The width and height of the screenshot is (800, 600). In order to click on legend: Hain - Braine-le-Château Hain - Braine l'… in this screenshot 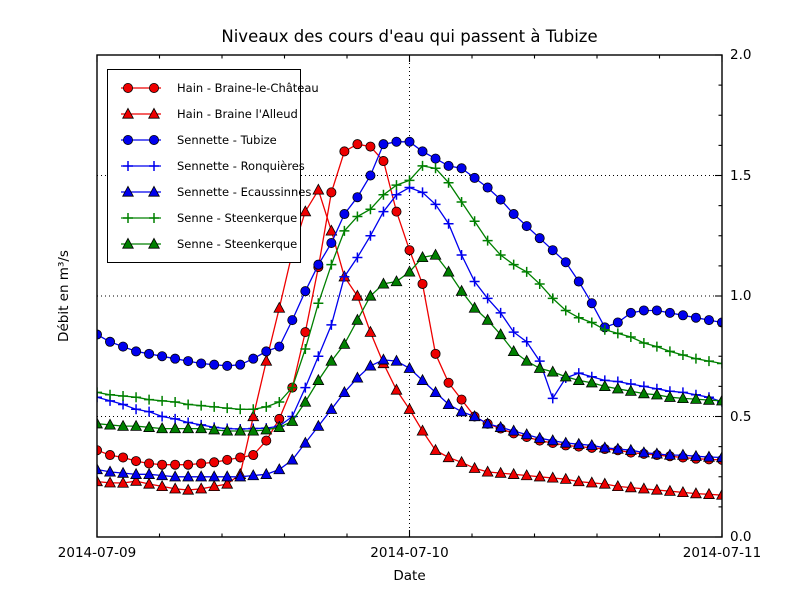, I will do `click(213, 166)`.